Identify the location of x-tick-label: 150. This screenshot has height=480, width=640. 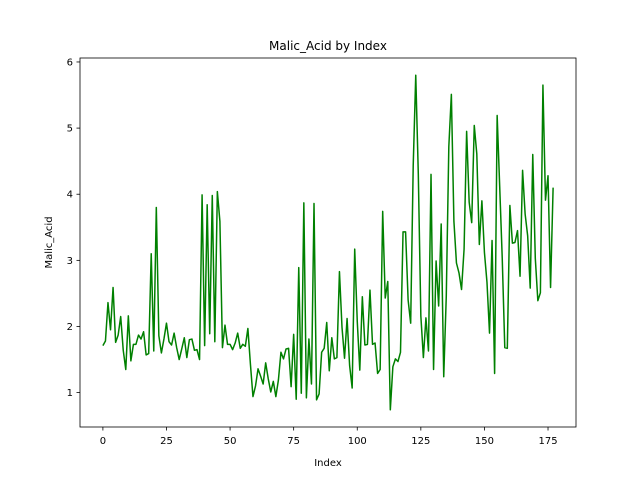
(484, 441).